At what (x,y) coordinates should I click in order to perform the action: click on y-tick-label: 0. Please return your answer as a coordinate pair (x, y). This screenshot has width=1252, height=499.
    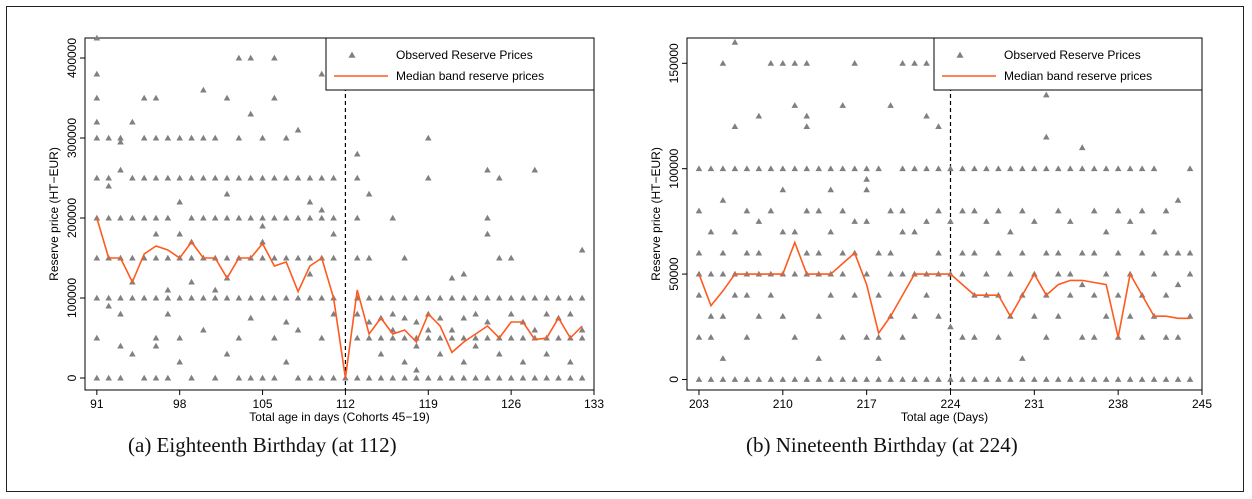
    Looking at the image, I should click on (72, 377).